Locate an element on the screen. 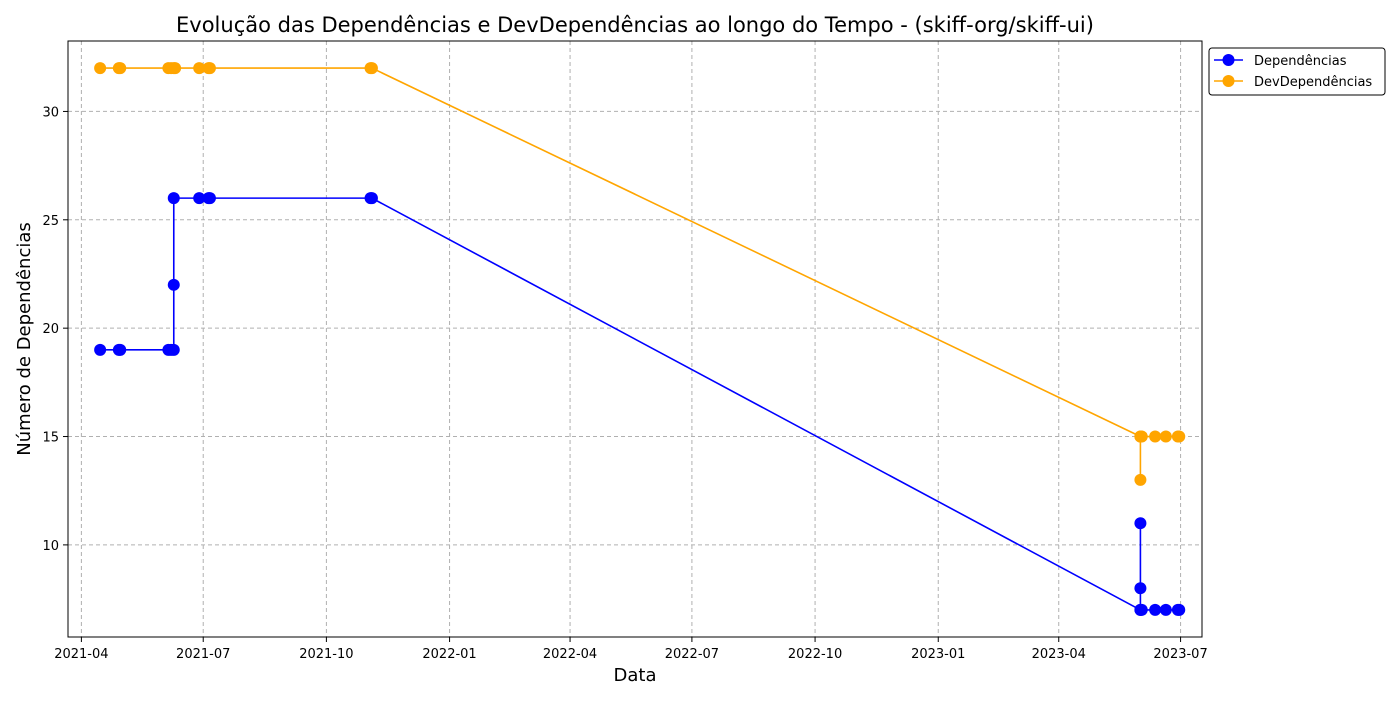 This screenshot has width=1400, height=704. legend-item: DevDependências is located at coordinates (1293, 82).